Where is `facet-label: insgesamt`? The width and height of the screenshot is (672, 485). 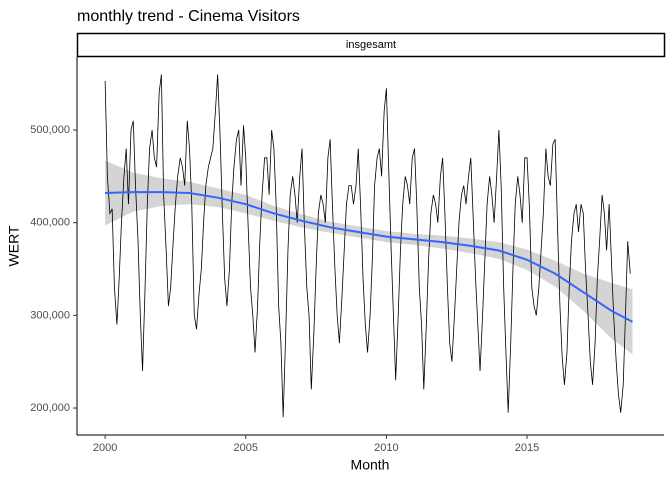
facet-label: insgesamt is located at coordinates (371, 45).